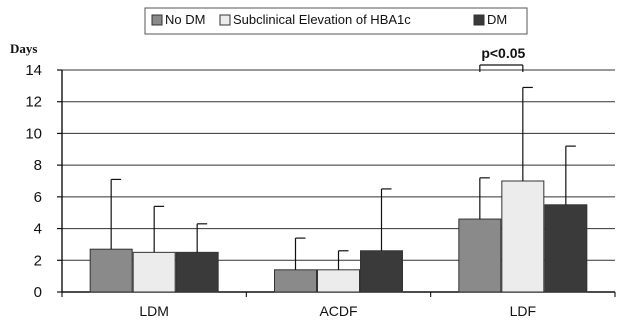 The height and width of the screenshot is (321, 622). I want to click on legend-label-3: DM, so click(497, 19).